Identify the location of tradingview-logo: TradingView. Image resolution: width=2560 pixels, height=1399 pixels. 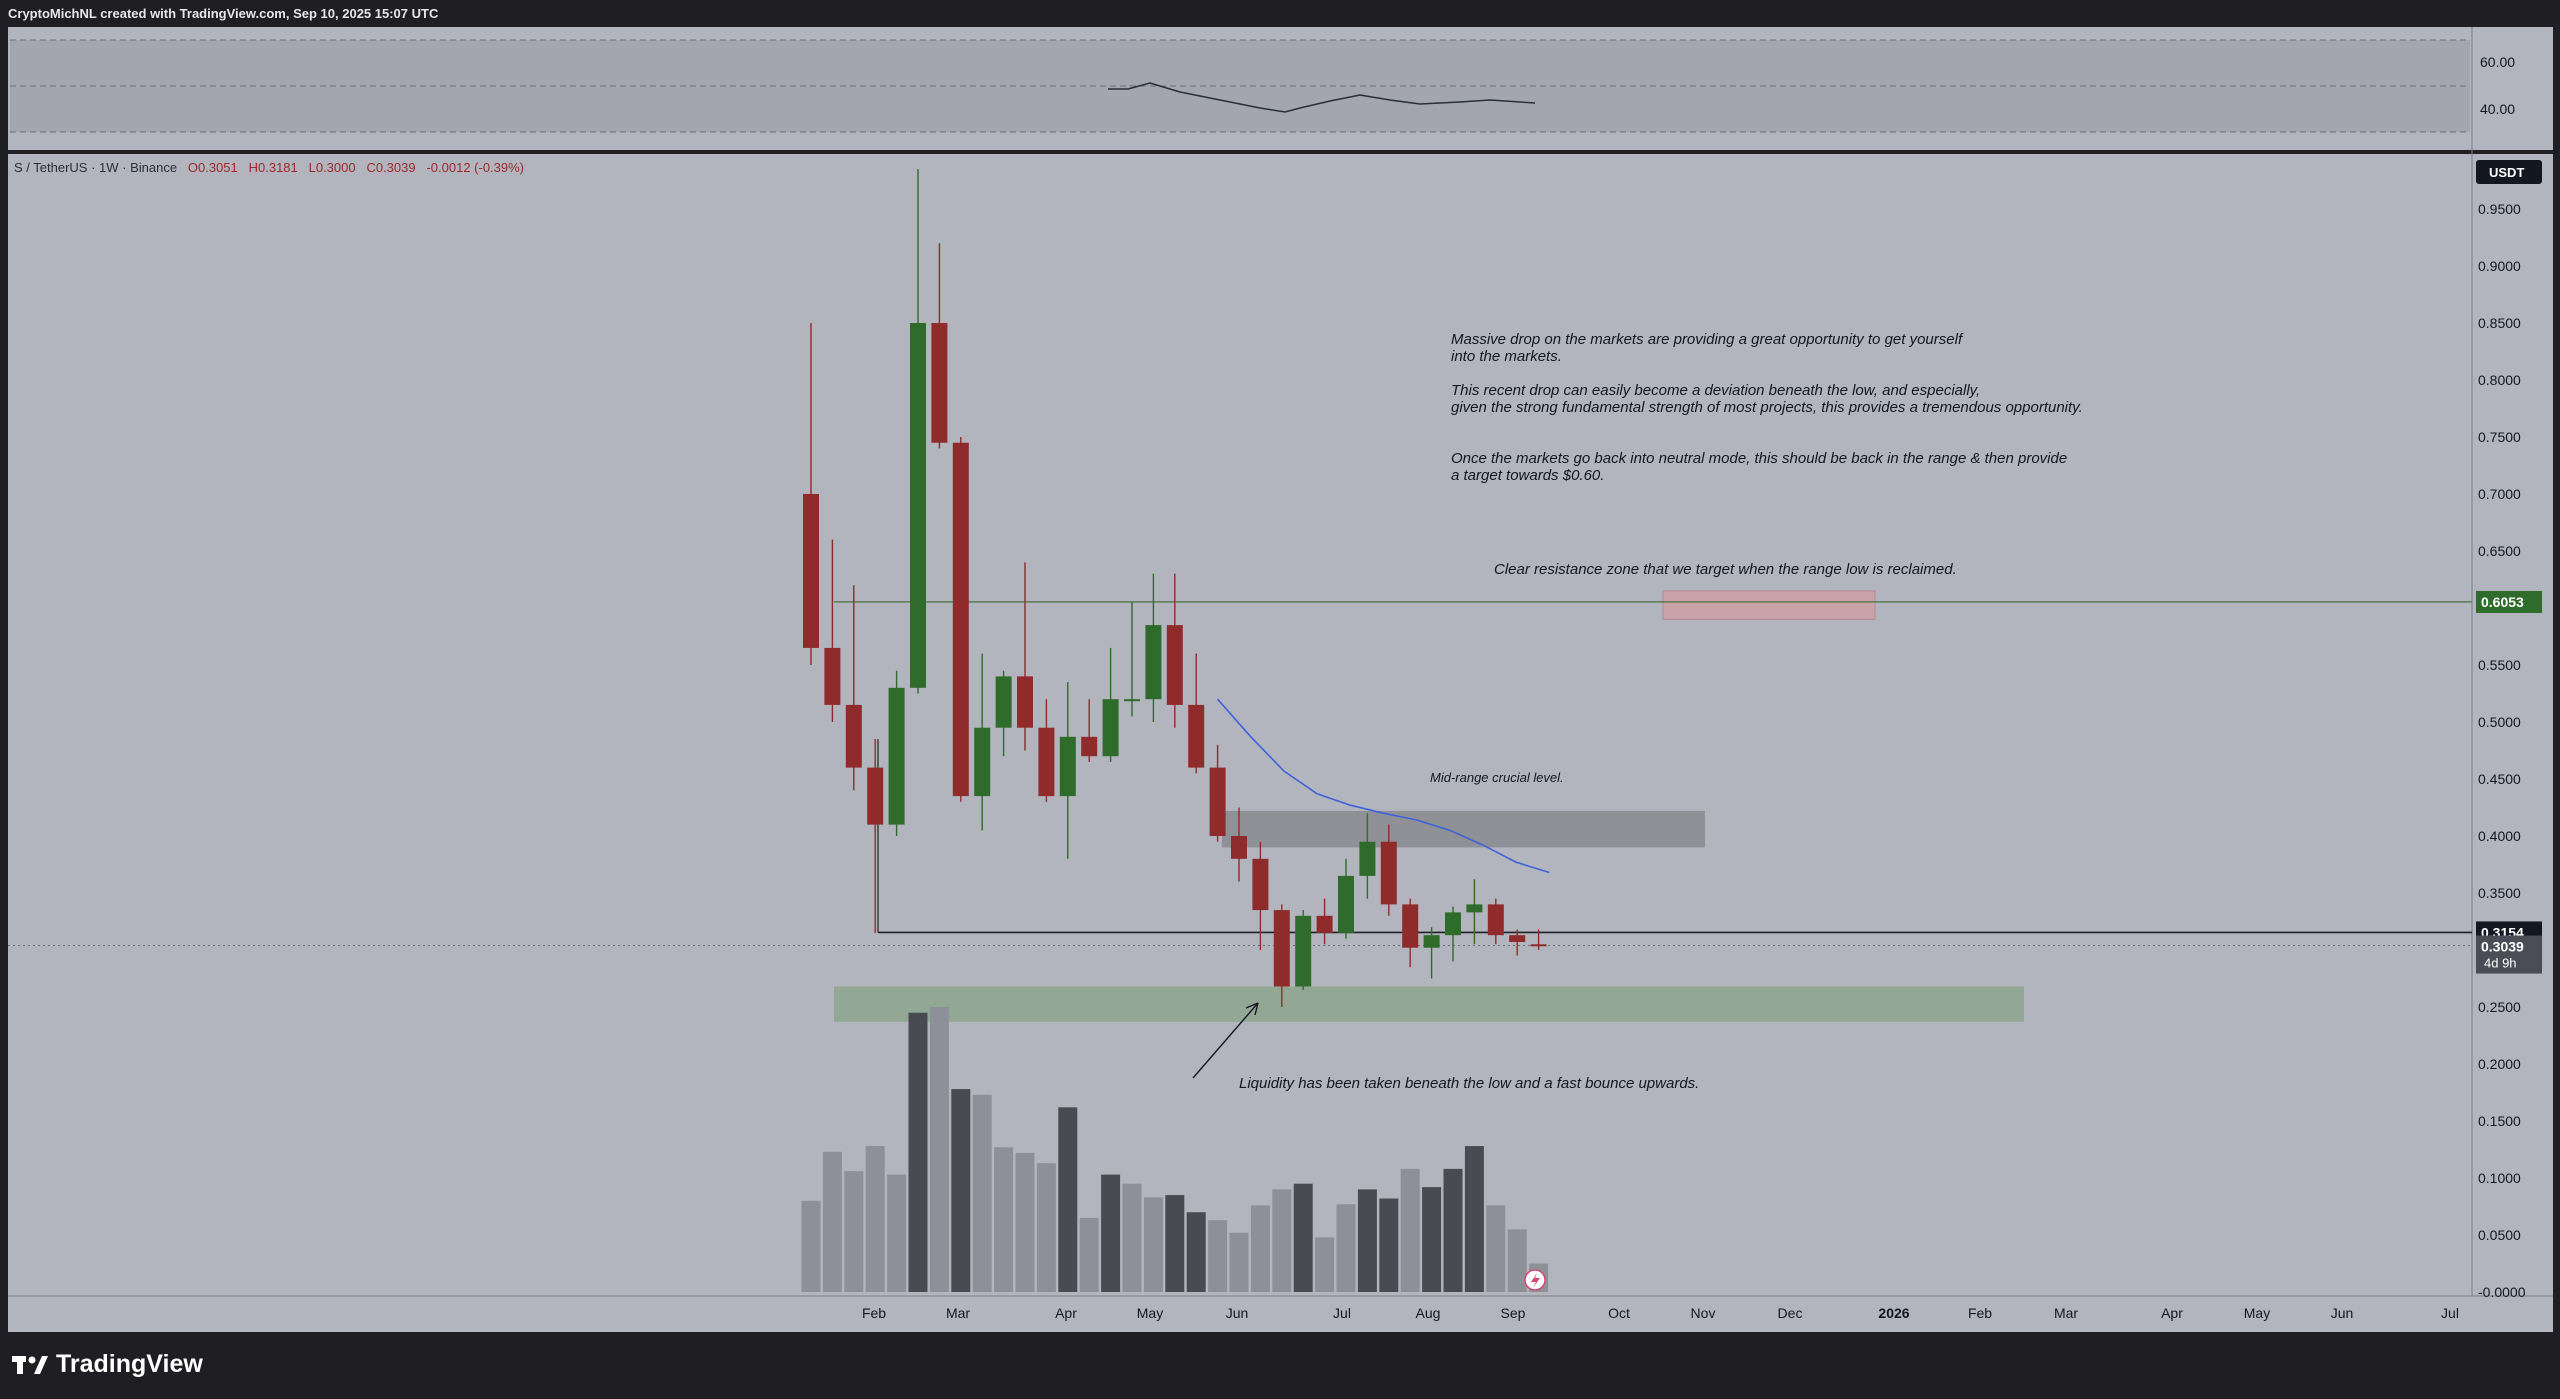
(107, 1364).